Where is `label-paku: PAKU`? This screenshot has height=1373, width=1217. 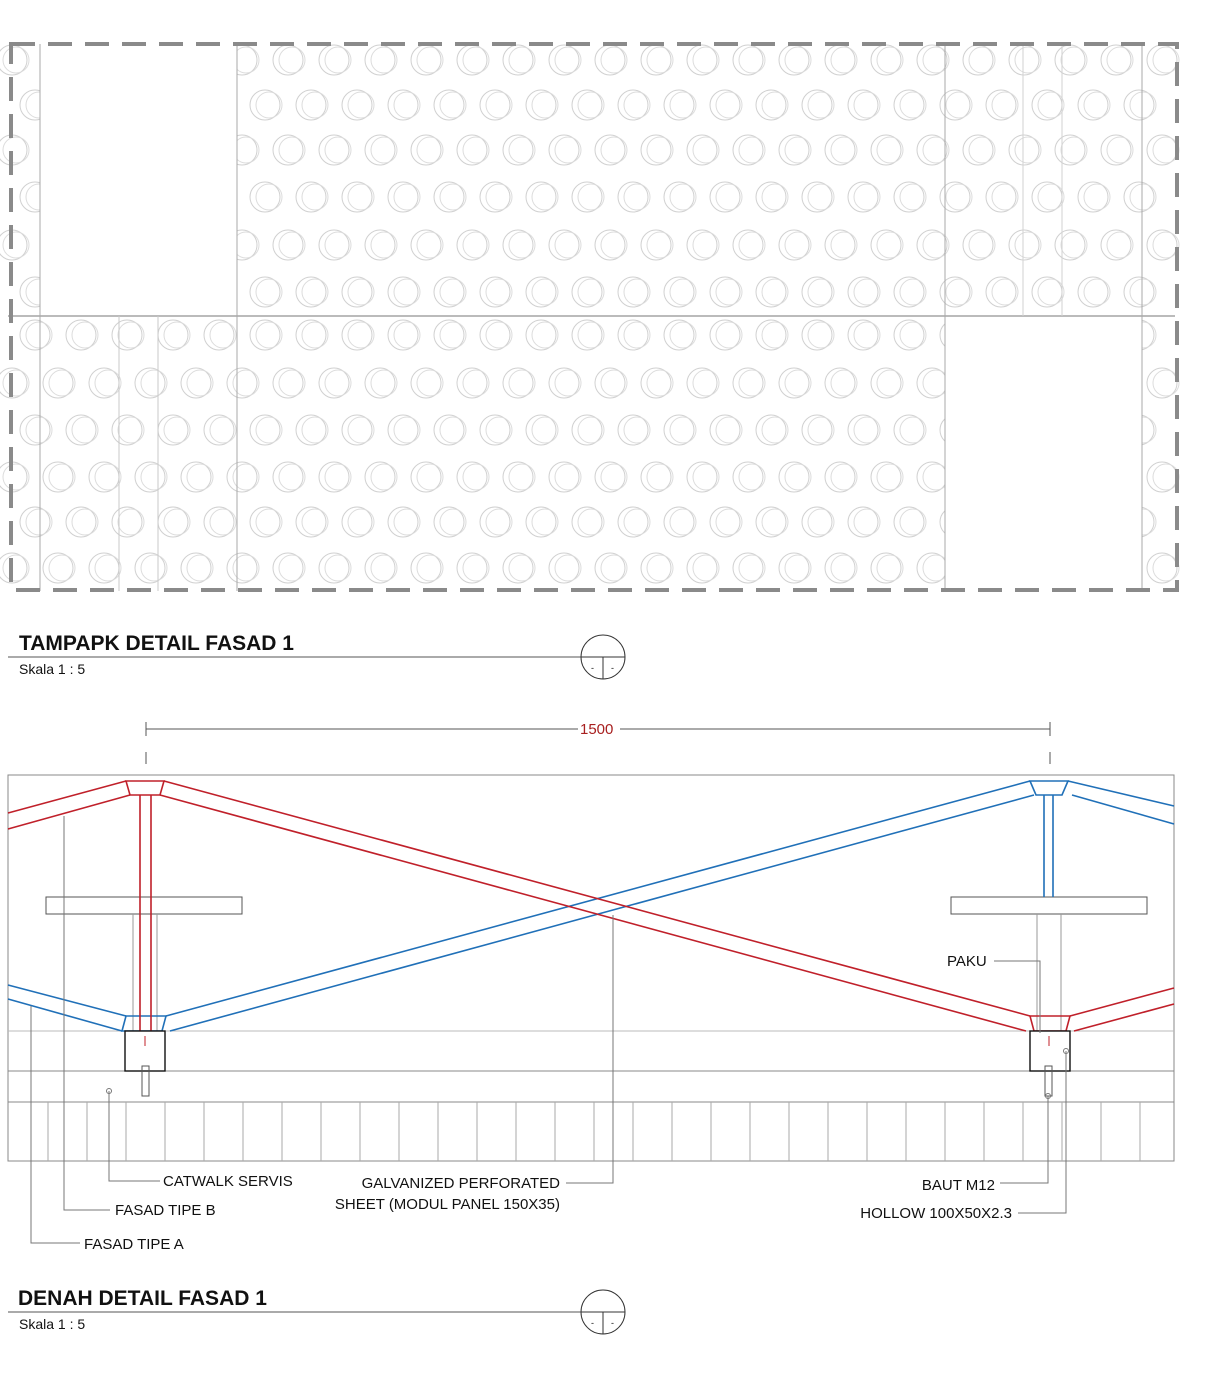 label-paku: PAKU is located at coordinates (967, 961).